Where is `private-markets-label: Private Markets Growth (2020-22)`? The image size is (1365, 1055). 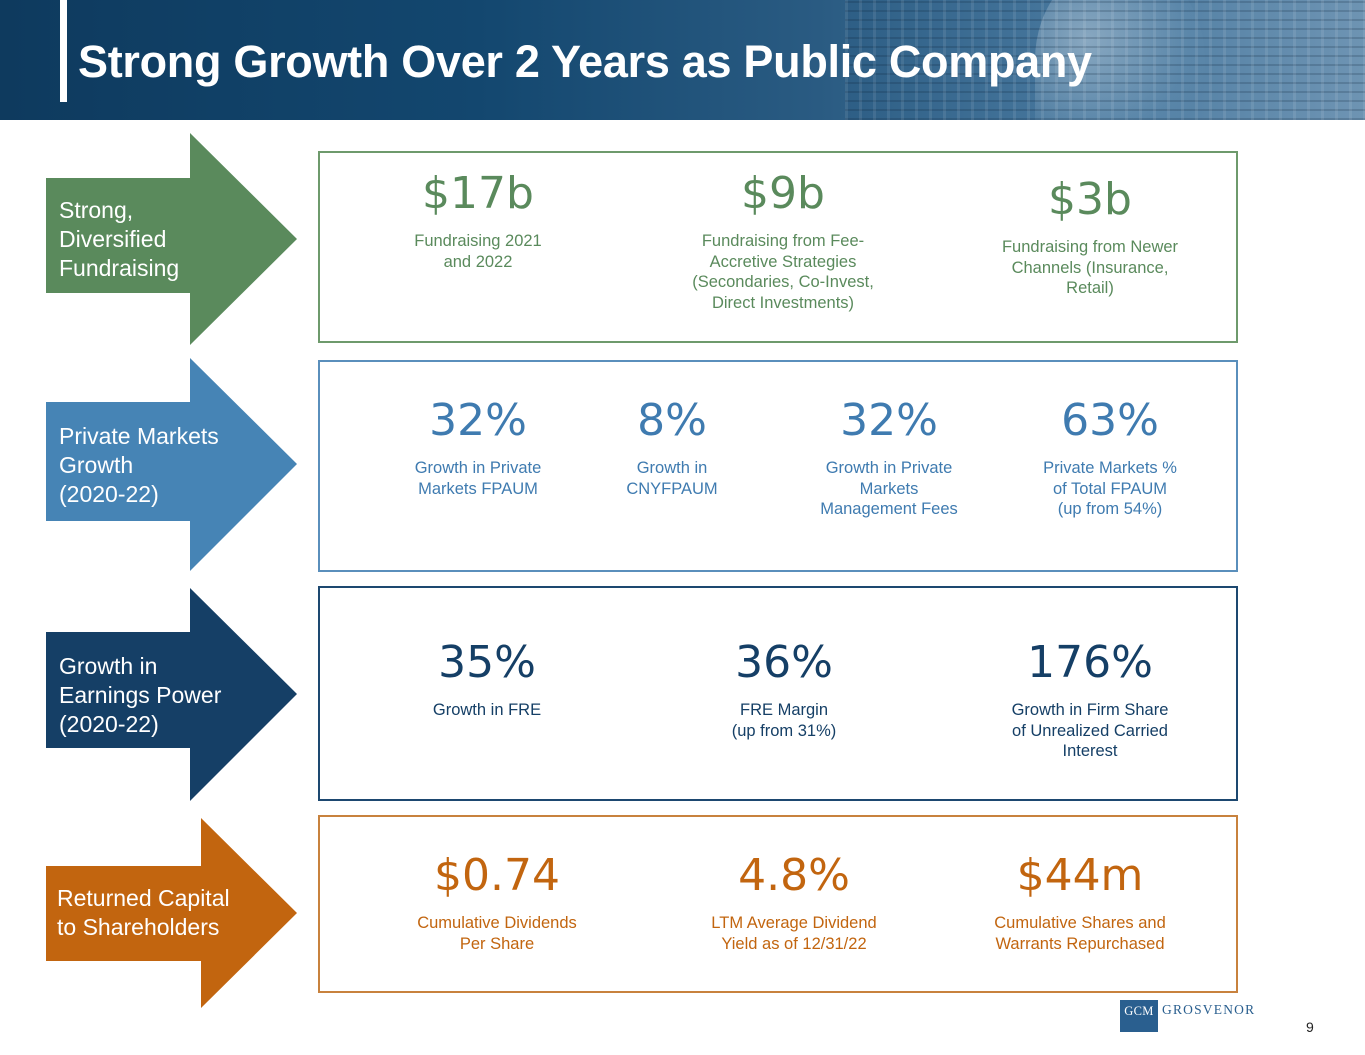
private-markets-label: Private Markets Growth (2020-22) is located at coordinates (139, 465).